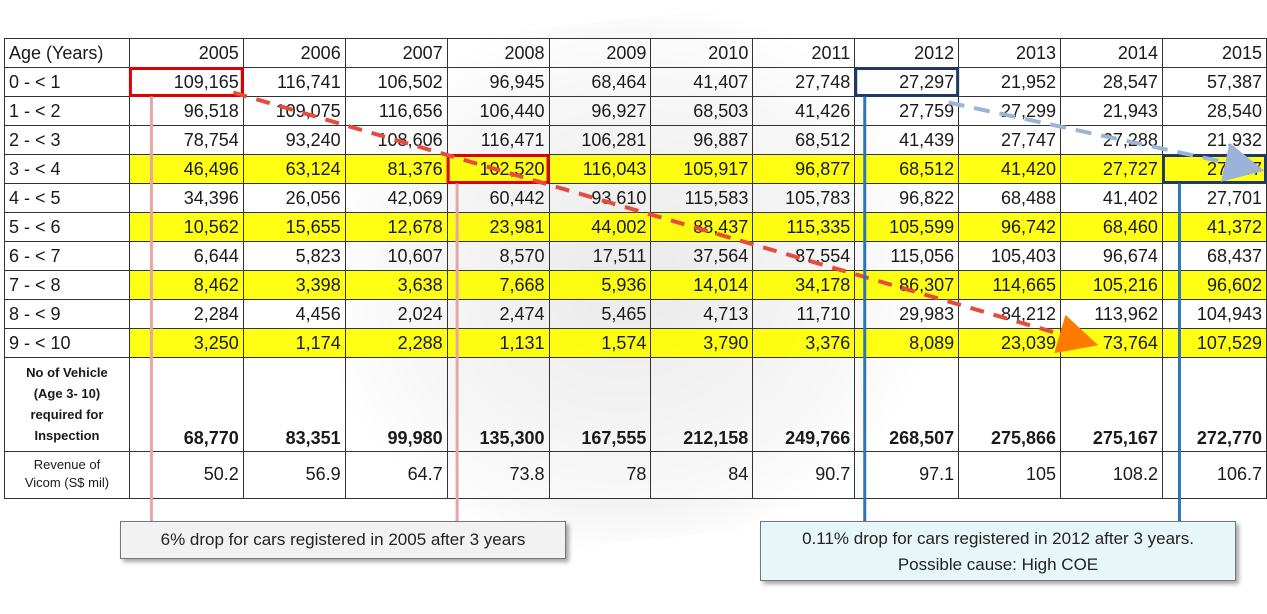 The height and width of the screenshot is (614, 1267). Describe the element at coordinates (396, 82) in the screenshot. I see `table-cell: 106,502` at that location.